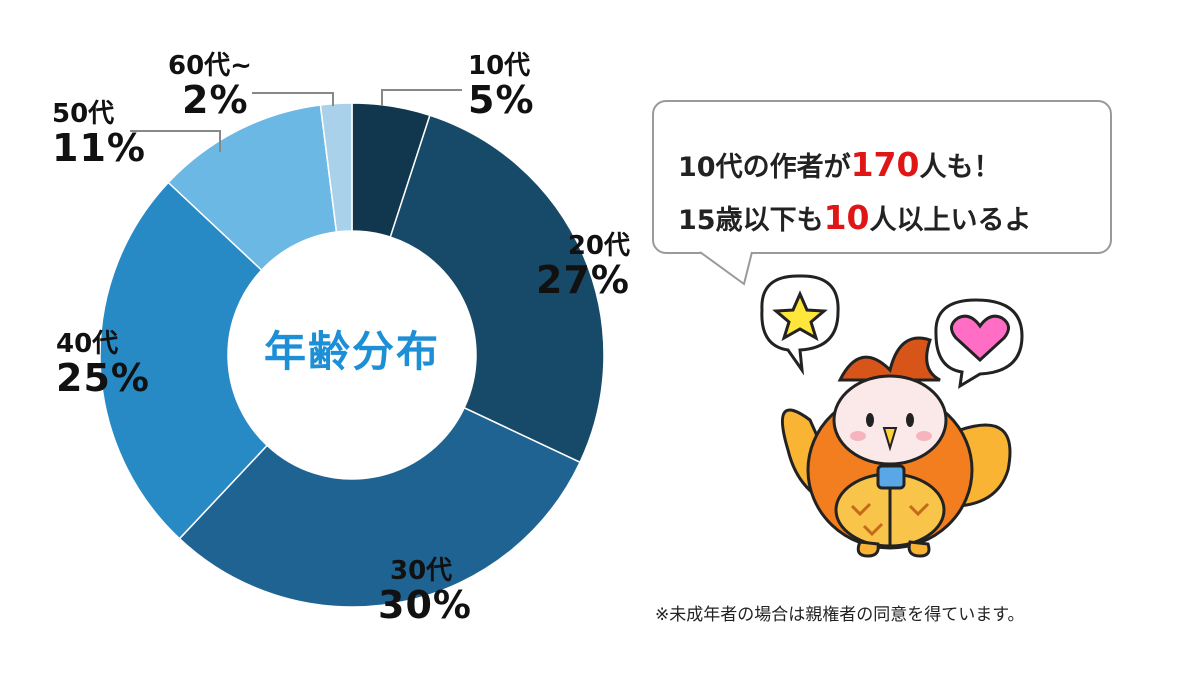 This screenshot has height=675, width=1200. What do you see at coordinates (501, 100) in the screenshot?
I see `value-label: 5%` at bounding box center [501, 100].